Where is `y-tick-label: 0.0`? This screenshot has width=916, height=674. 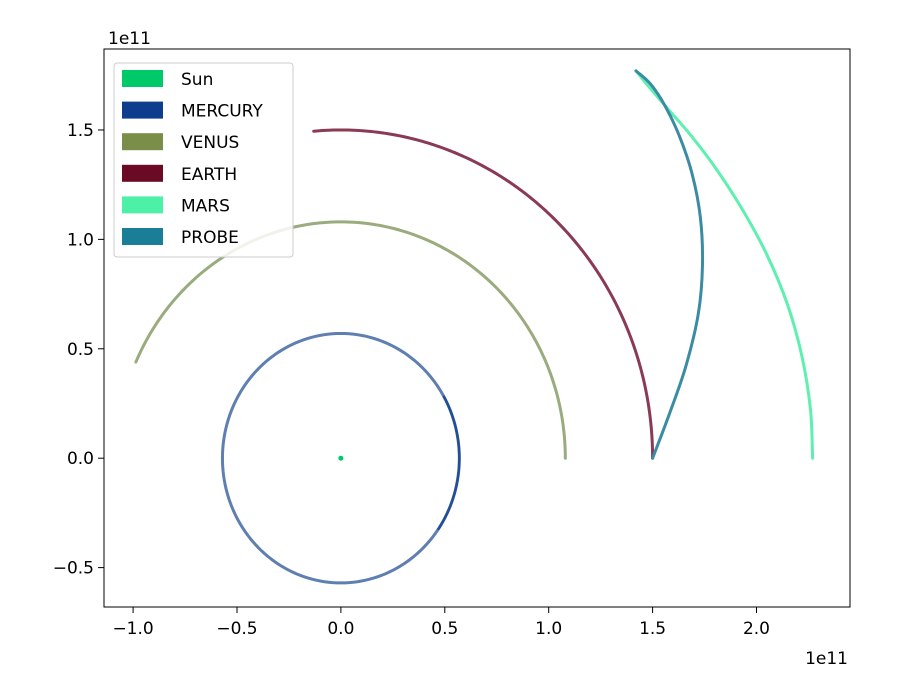 y-tick-label: 0.0 is located at coordinates (80, 459).